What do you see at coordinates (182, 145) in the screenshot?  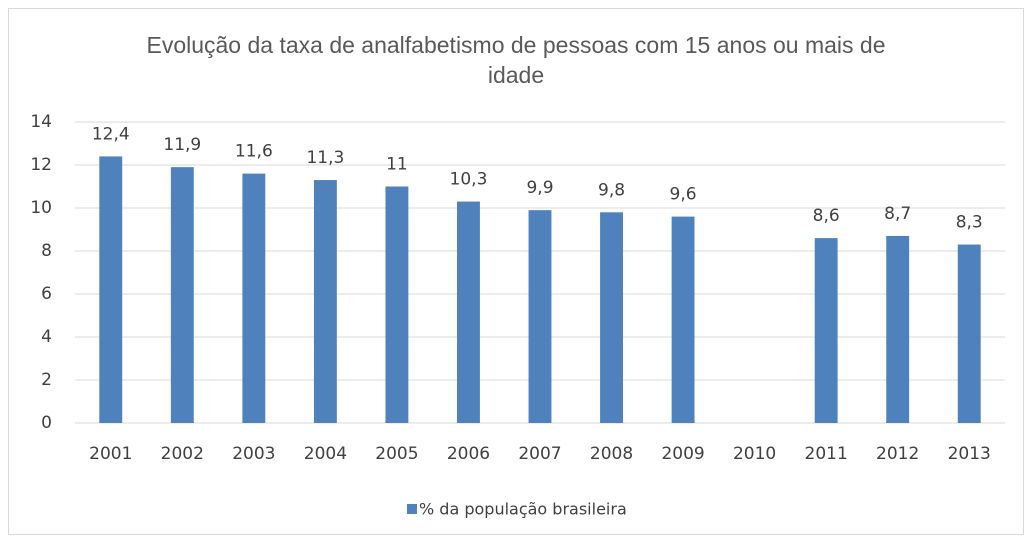 I see `data-label: 11,9` at bounding box center [182, 145].